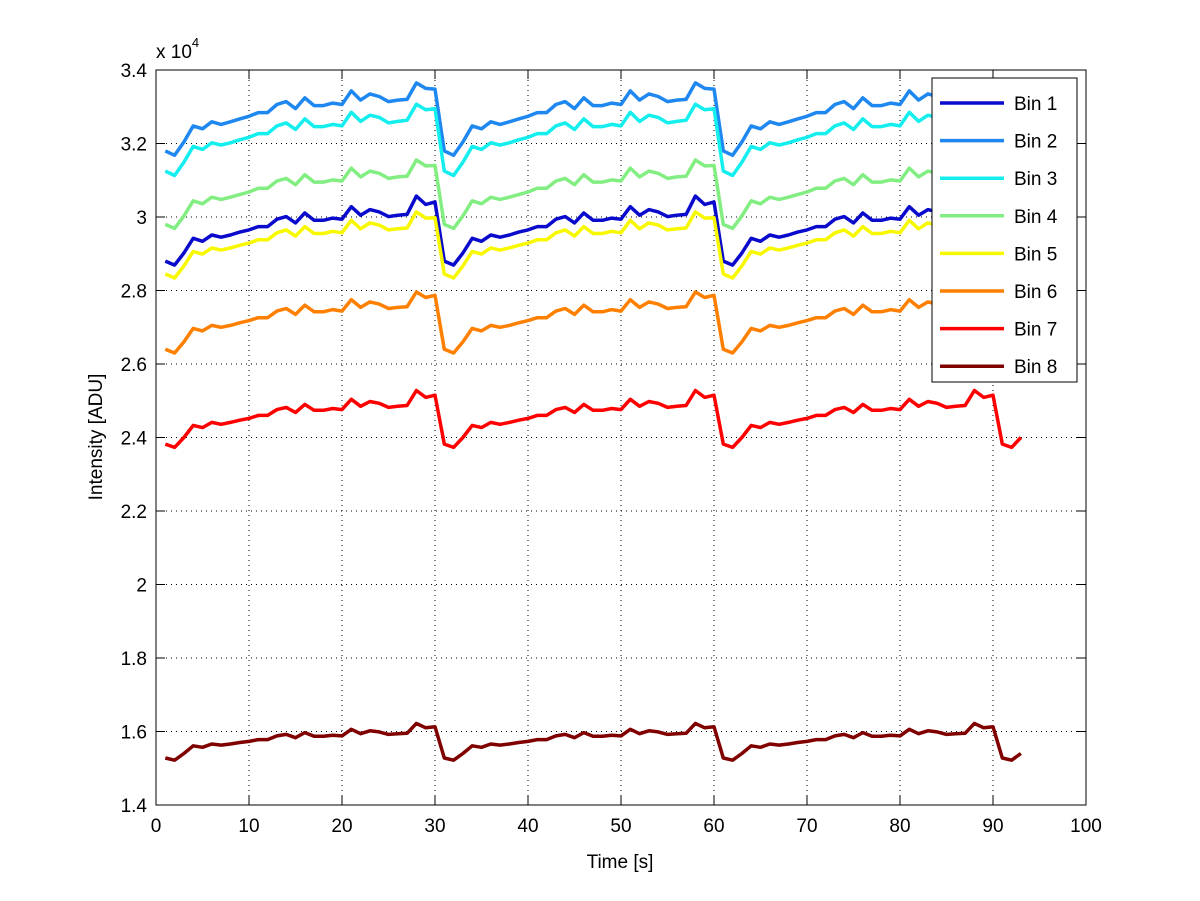 The image size is (1200, 901). I want to click on x-tick-label: 90, so click(992, 826).